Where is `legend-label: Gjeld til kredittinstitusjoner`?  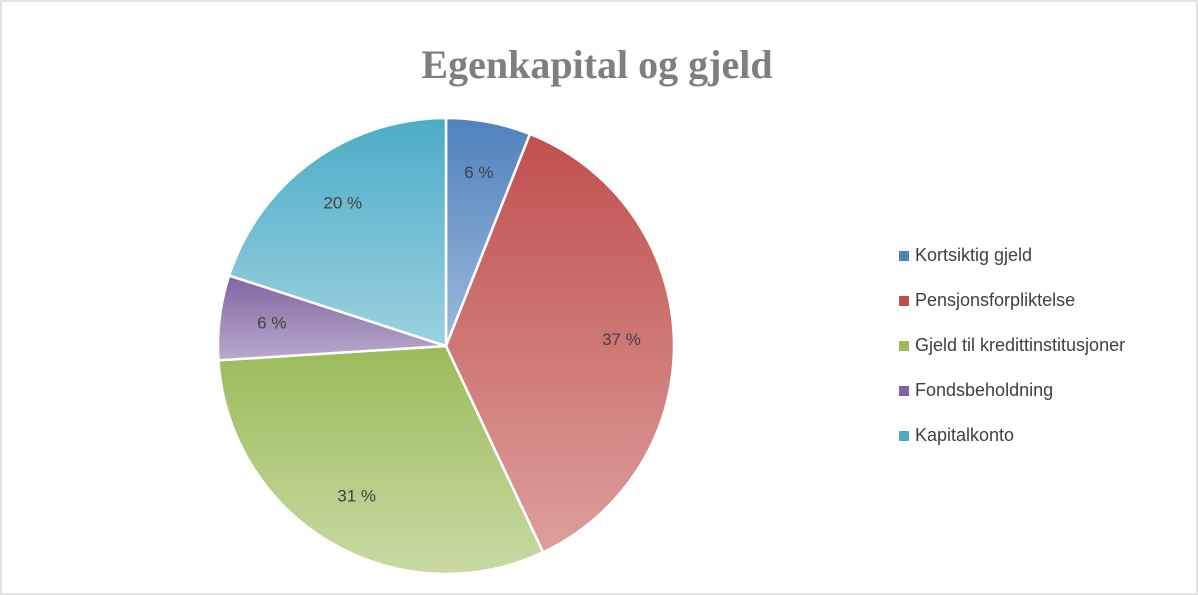 legend-label: Gjeld til kredittinstitusjoner is located at coordinates (1020, 345).